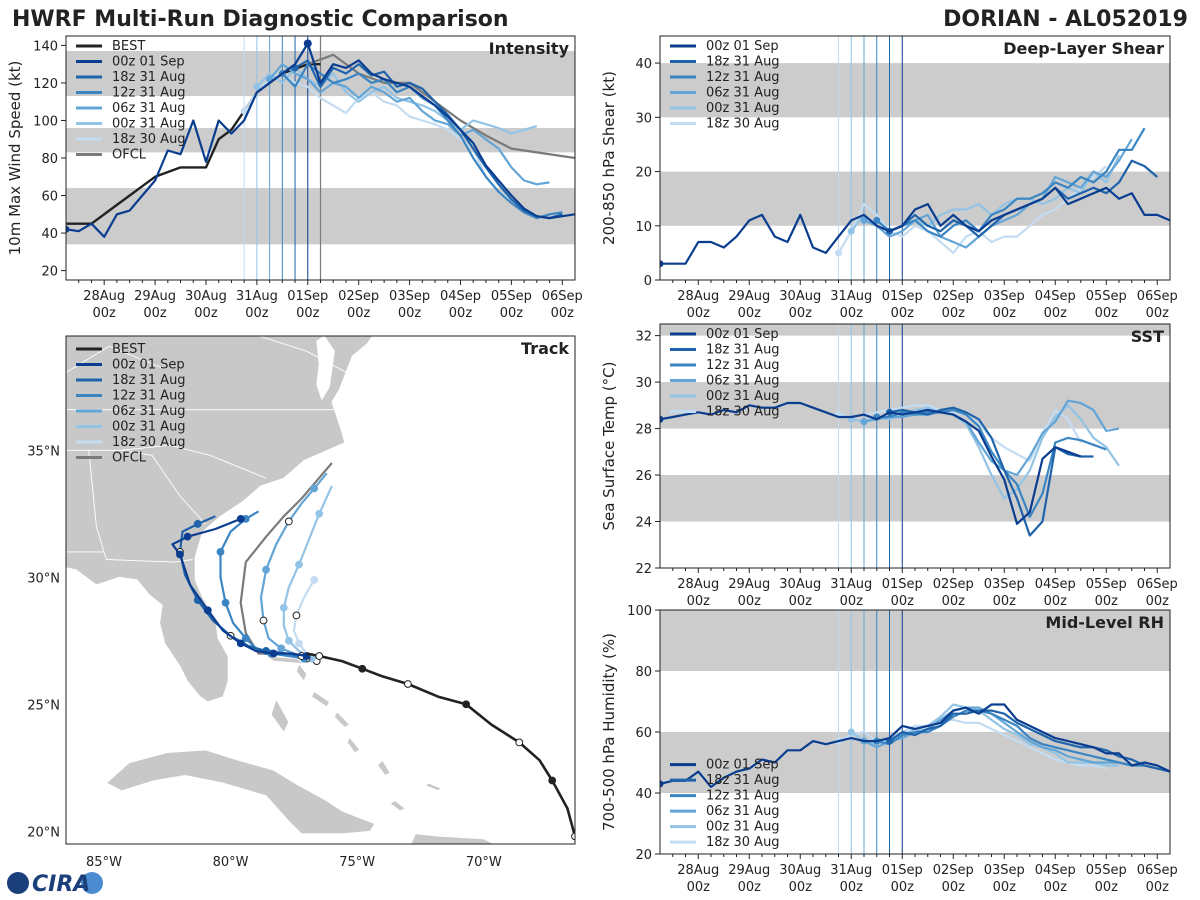 This screenshot has height=900, width=1200. What do you see at coordinates (286, 561) in the screenshot?
I see `ofcl-track` at bounding box center [286, 561].